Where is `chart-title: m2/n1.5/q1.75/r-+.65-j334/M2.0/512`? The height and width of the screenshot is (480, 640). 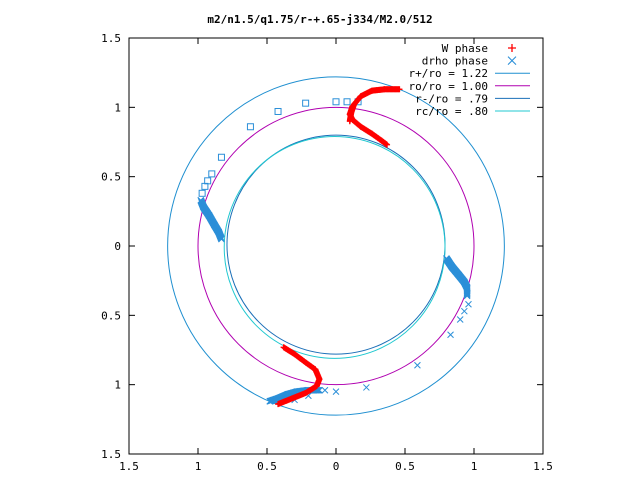
chart-title: m2/n1.5/q1.75/r-+.65-j334/M2.0/512 is located at coordinates (319, 19).